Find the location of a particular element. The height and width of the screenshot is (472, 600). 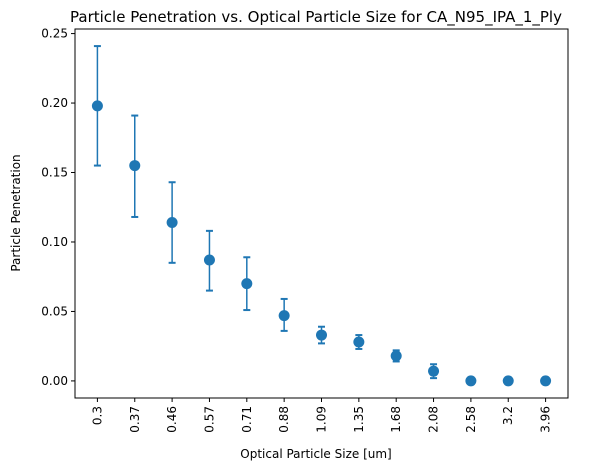

x-tick-label: 0.46 is located at coordinates (172, 419).